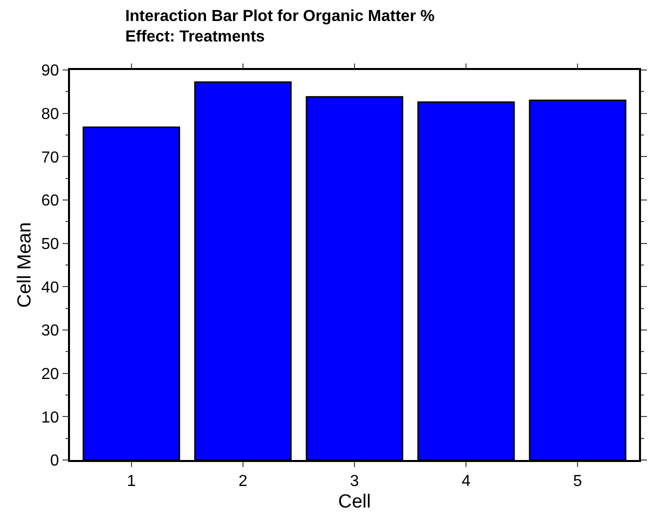 The image size is (659, 522). I want to click on x-tick-label: 2, so click(243, 481).